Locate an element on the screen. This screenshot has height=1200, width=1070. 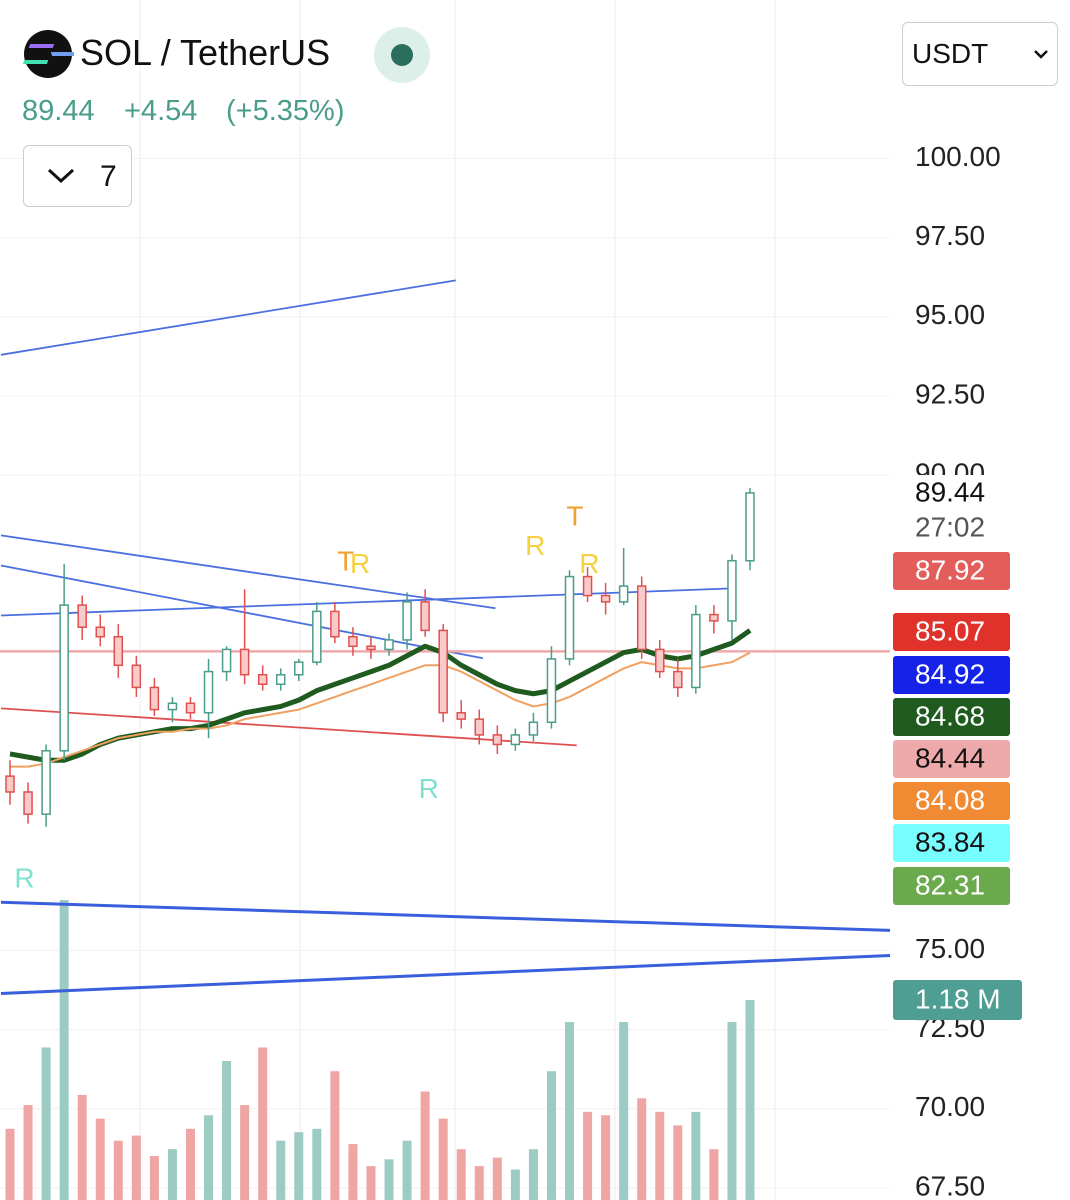
y-tick-label: 100.00 is located at coordinates (958, 156).